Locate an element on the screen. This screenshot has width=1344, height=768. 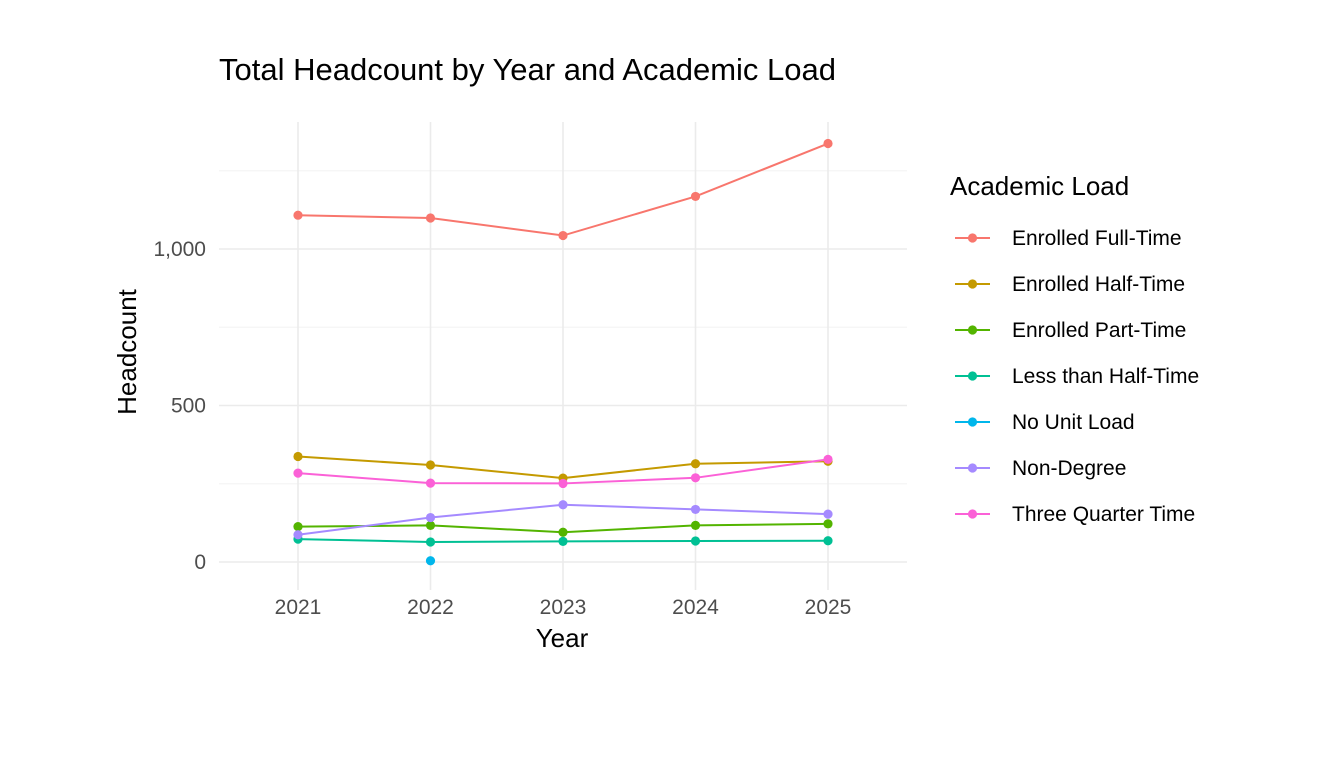
y-tick-label: 500 is located at coordinates (188, 406).